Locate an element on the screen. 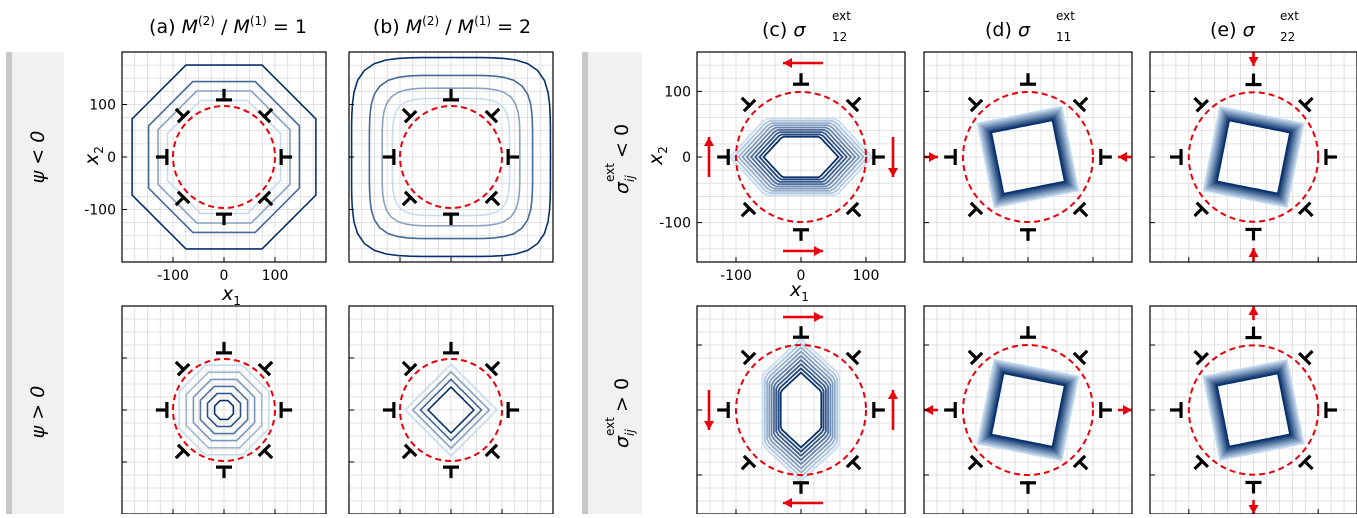 The image size is (1357, 518). xlabel-right: x1 is located at coordinates (799, 291).